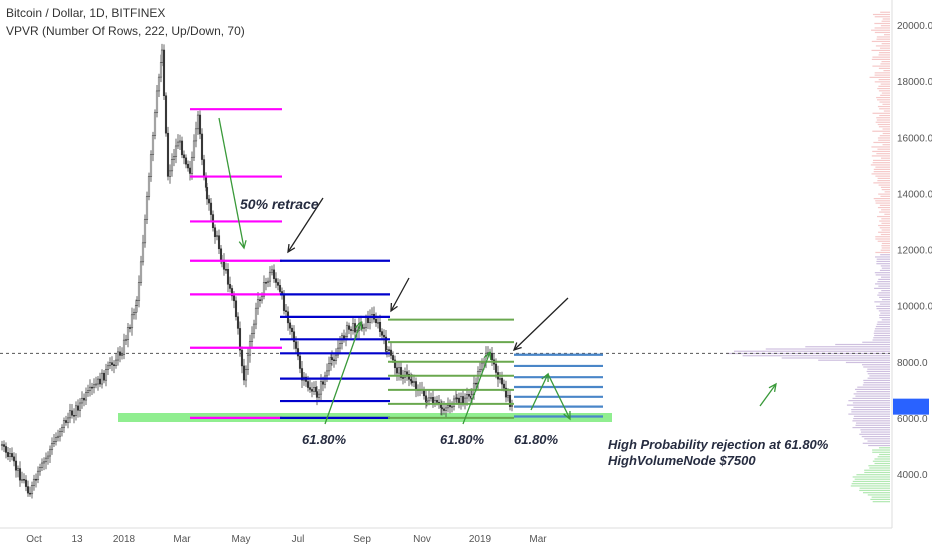  I want to click on x-tick-label: Jul, so click(298, 539).